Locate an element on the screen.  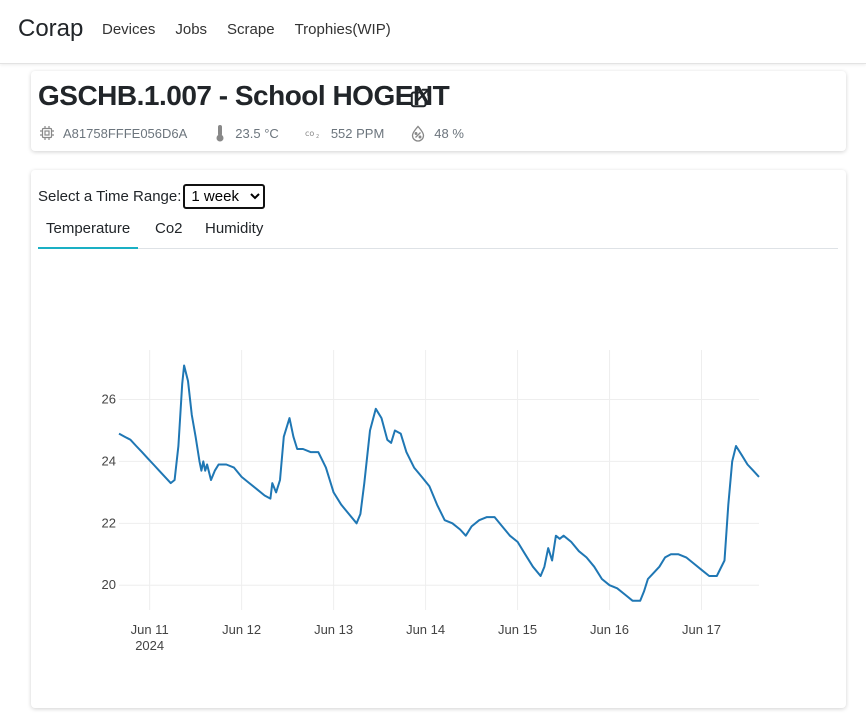
y-tick-label: 22 is located at coordinates (109, 522).